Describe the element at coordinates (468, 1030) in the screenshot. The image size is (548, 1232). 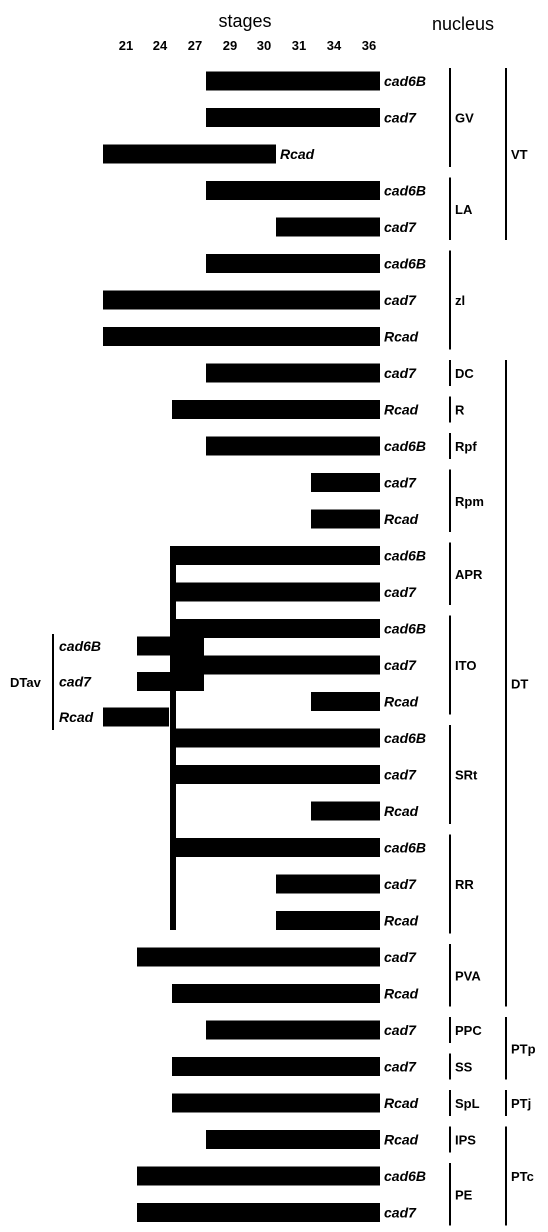
I see `group-label: PPC` at that location.